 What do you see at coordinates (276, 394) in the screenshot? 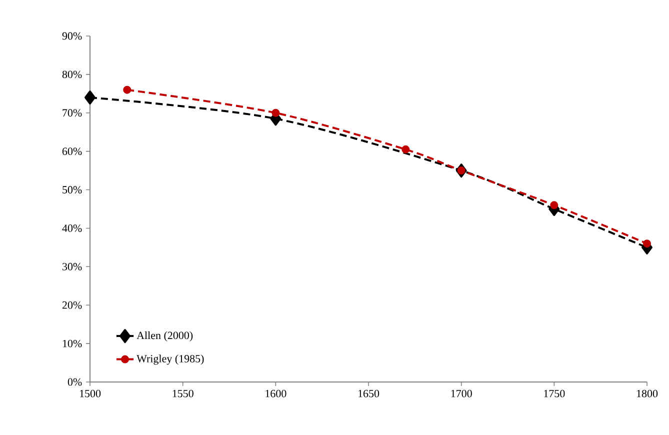
I see `x-tick-label: 1600` at bounding box center [276, 394].